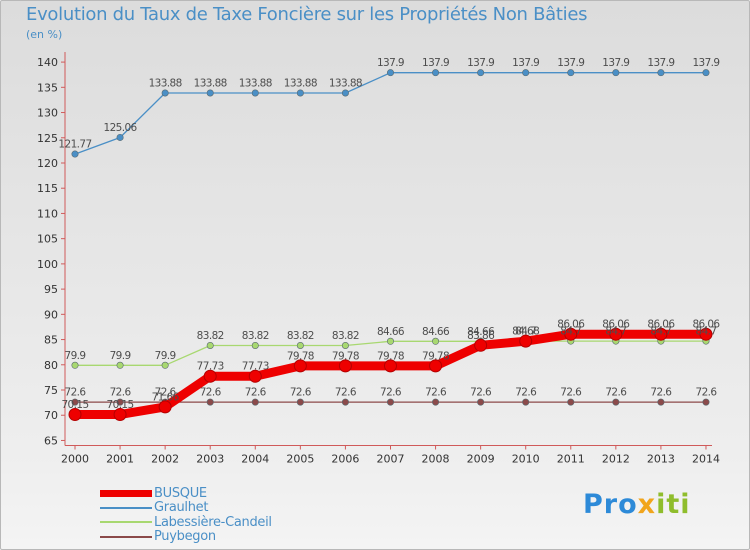  Describe the element at coordinates (571, 459) in the screenshot. I see `x-tick-label-2011: 2011` at that location.